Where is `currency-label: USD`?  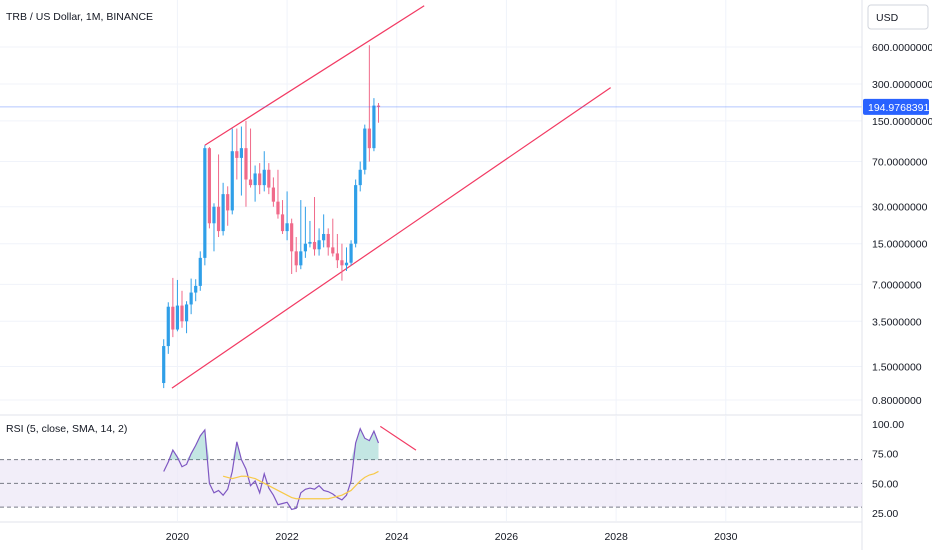
currency-label: USD is located at coordinates (887, 18).